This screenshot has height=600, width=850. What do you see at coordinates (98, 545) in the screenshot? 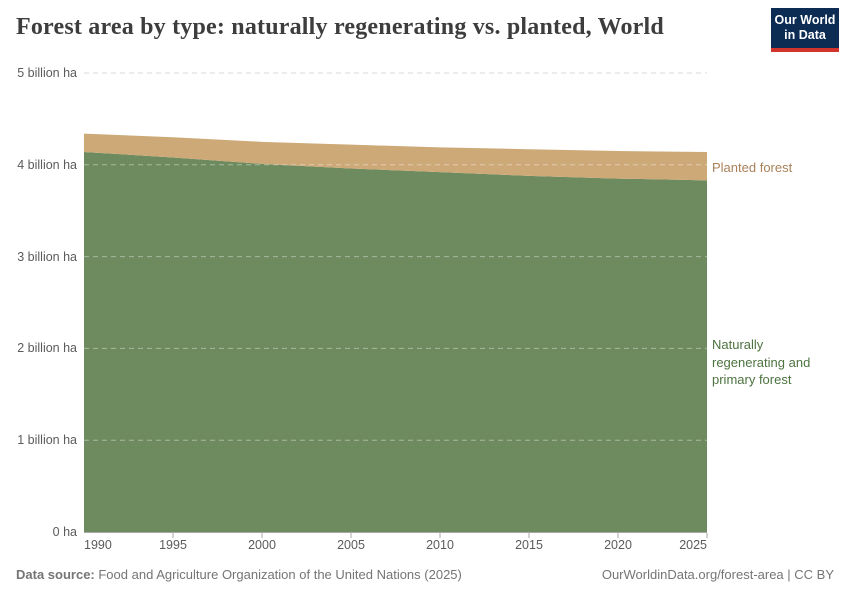
I see `x-axis-label-1990: 1990` at bounding box center [98, 545].